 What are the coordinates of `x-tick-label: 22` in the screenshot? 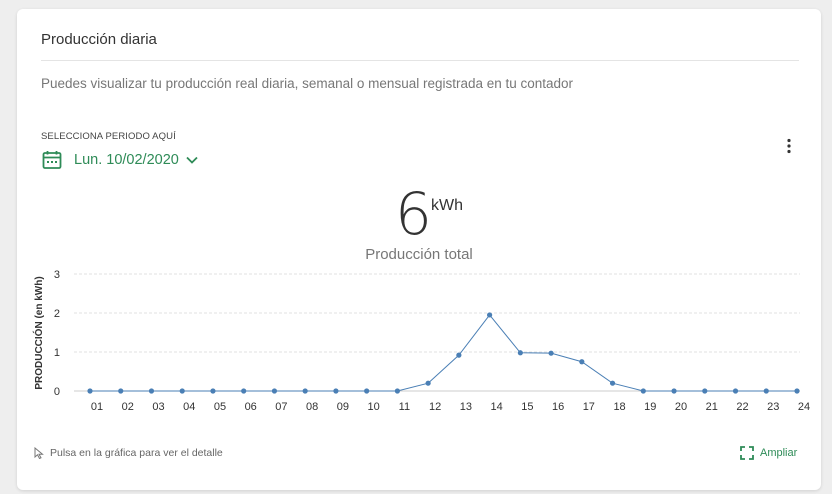 It's located at (742, 407).